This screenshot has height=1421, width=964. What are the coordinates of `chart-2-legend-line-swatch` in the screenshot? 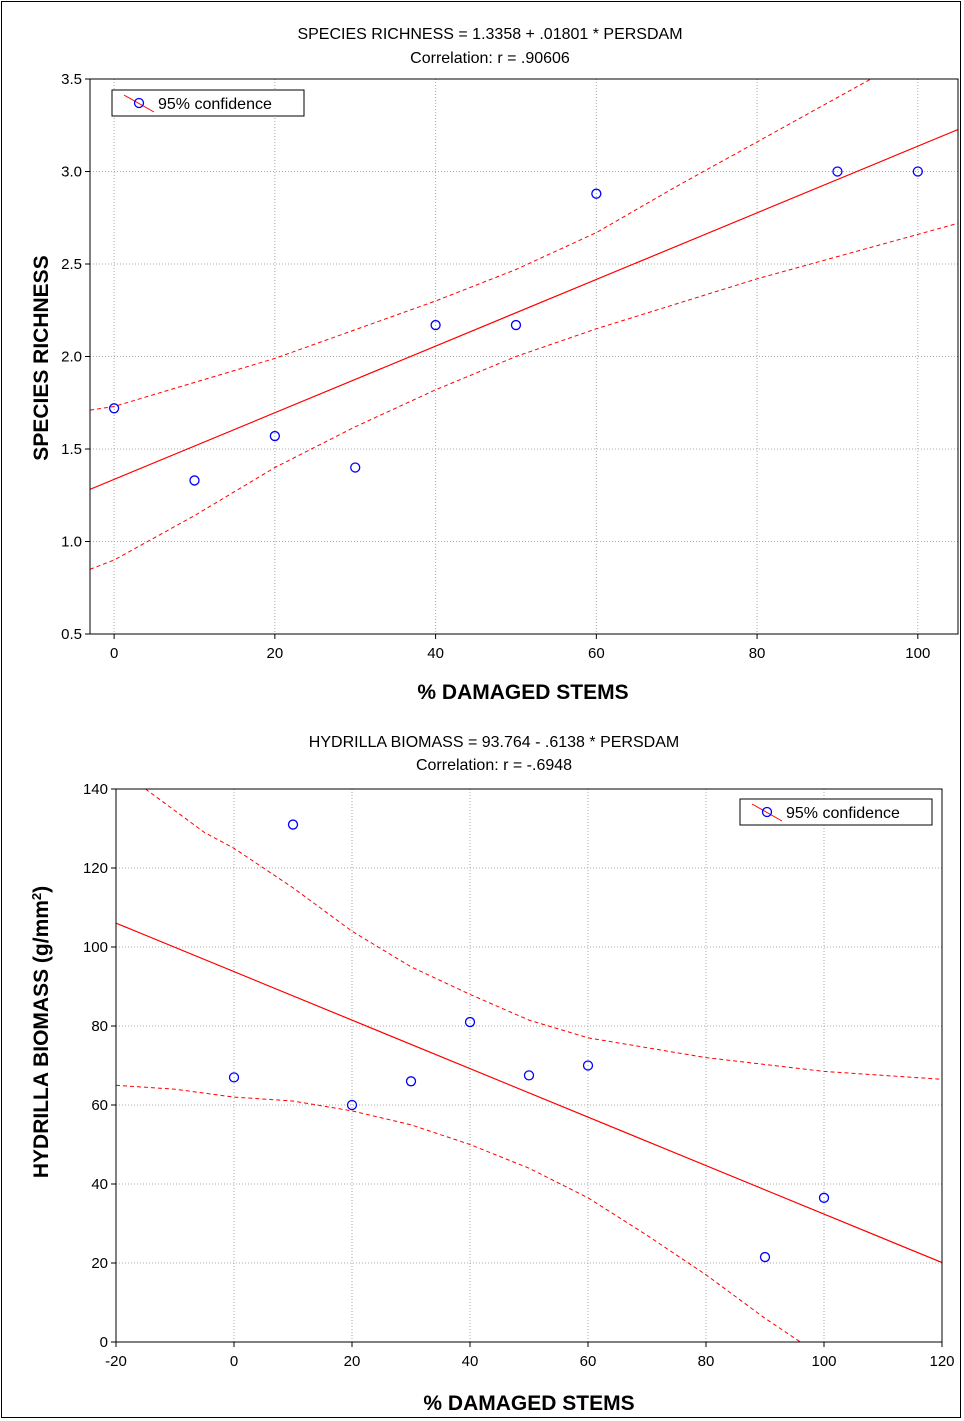 It's located at (767, 812).